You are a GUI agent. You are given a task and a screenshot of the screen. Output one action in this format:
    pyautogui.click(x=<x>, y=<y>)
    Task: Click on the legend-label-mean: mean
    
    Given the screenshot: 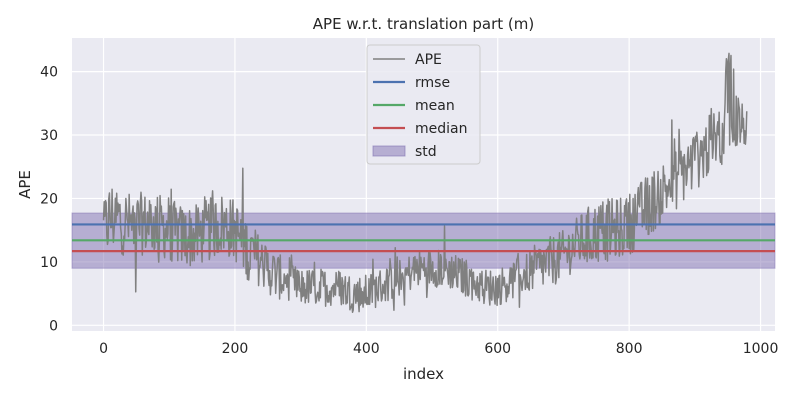 What is the action you would take?
    pyautogui.click(x=435, y=106)
    